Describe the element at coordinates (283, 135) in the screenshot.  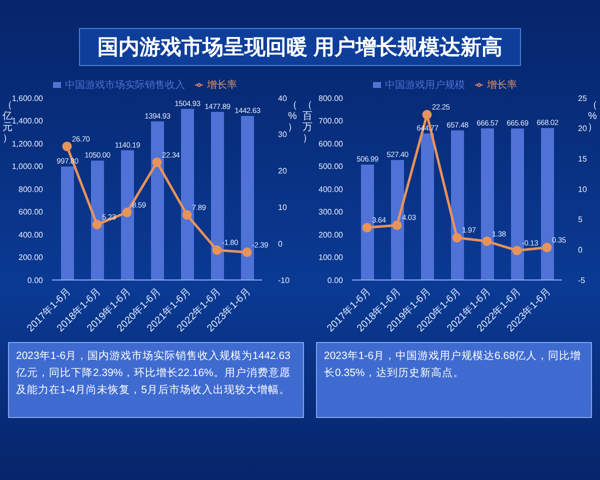
I see `y2-tick-label: 30` at that location.